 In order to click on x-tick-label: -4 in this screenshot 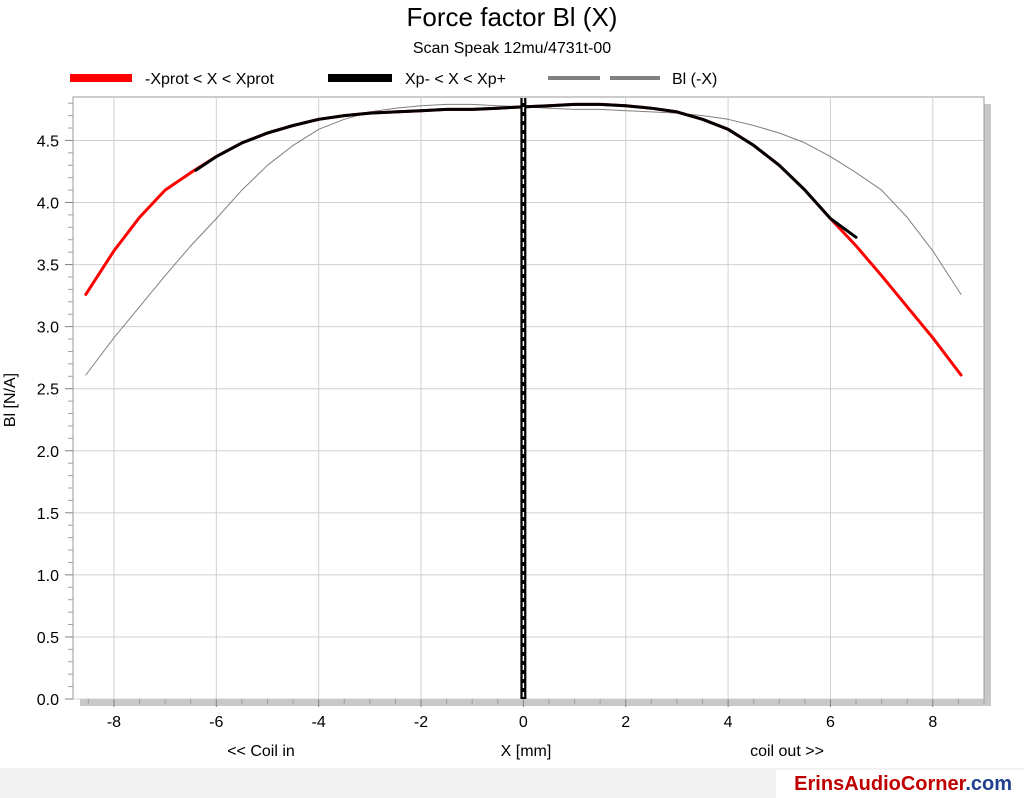, I will do `click(319, 722)`.